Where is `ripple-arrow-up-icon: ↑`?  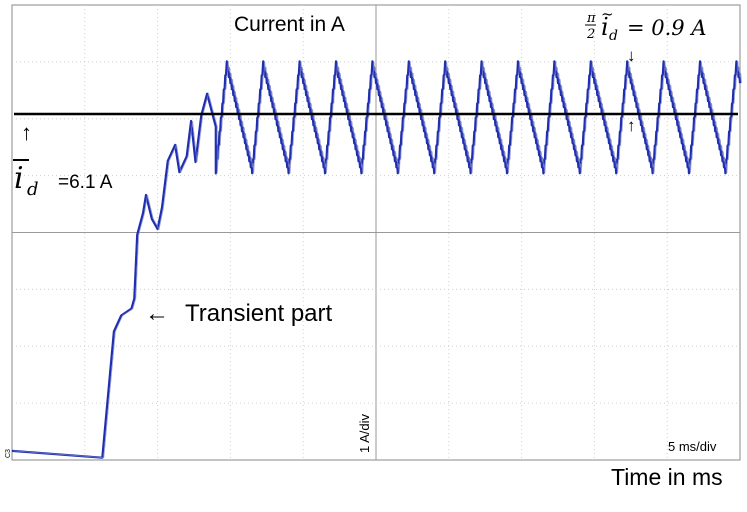 ripple-arrow-up-icon: ↑ is located at coordinates (631, 125).